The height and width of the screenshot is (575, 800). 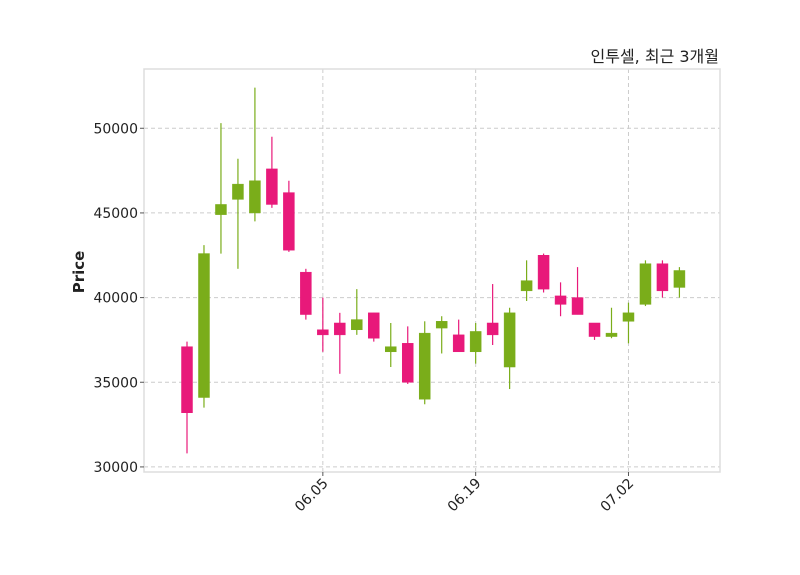 I want to click on x-tick-label: 06.05, so click(x=312, y=496).